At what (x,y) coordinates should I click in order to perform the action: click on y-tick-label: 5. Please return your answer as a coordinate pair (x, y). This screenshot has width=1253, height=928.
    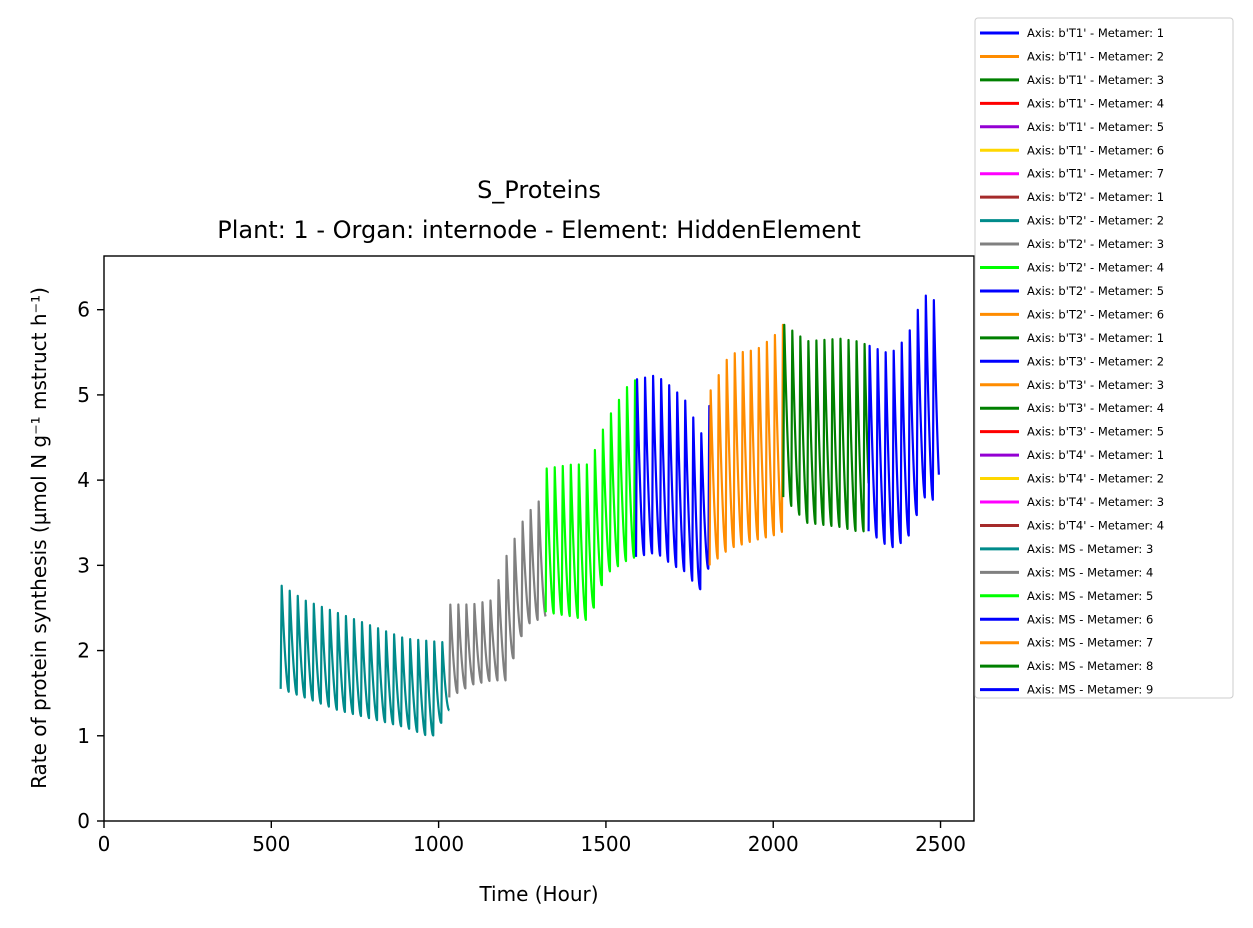
    Looking at the image, I should click on (83, 395).